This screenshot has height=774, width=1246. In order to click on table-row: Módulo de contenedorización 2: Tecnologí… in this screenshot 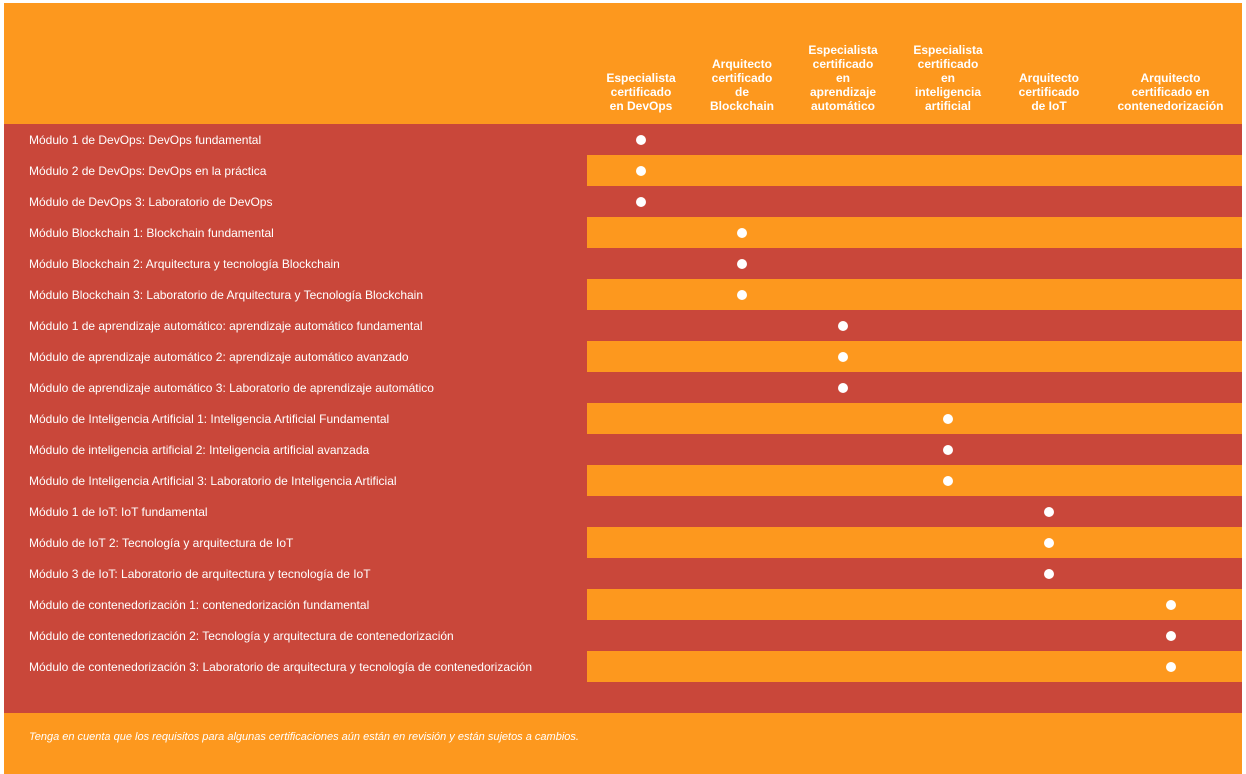, I will do `click(623, 635)`.